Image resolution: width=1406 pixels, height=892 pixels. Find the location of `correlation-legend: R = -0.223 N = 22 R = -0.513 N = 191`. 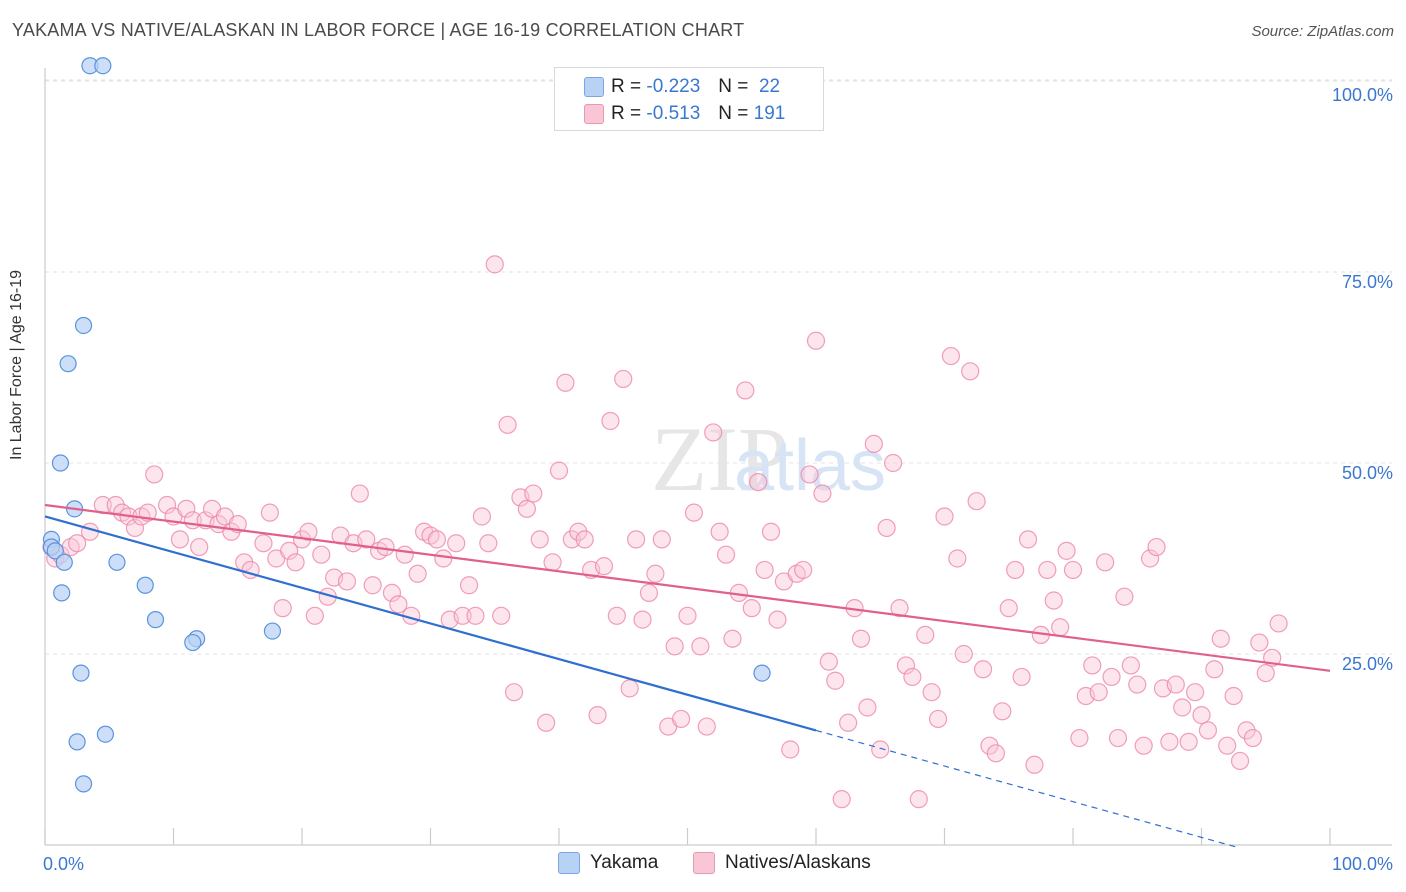

correlation-legend: R = -0.223 N = 22 R = -0.513 N = 191 is located at coordinates (689, 99).